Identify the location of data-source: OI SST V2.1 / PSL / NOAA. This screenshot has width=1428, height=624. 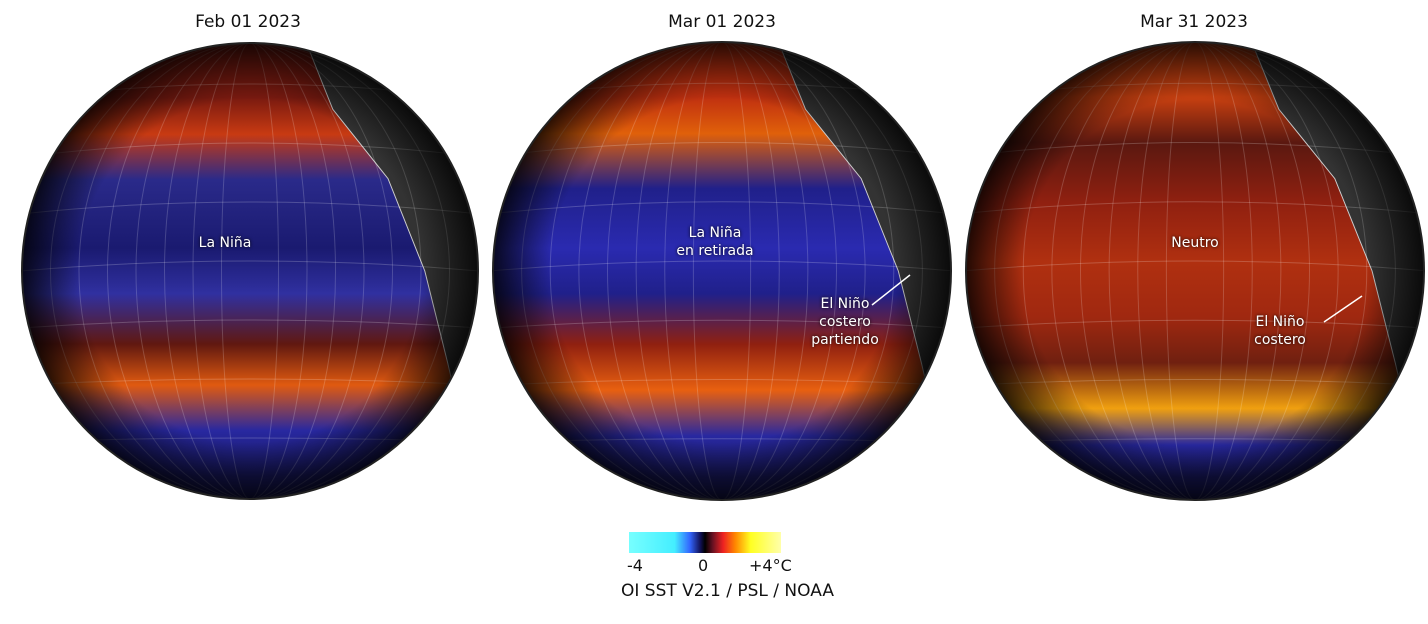
(727, 591).